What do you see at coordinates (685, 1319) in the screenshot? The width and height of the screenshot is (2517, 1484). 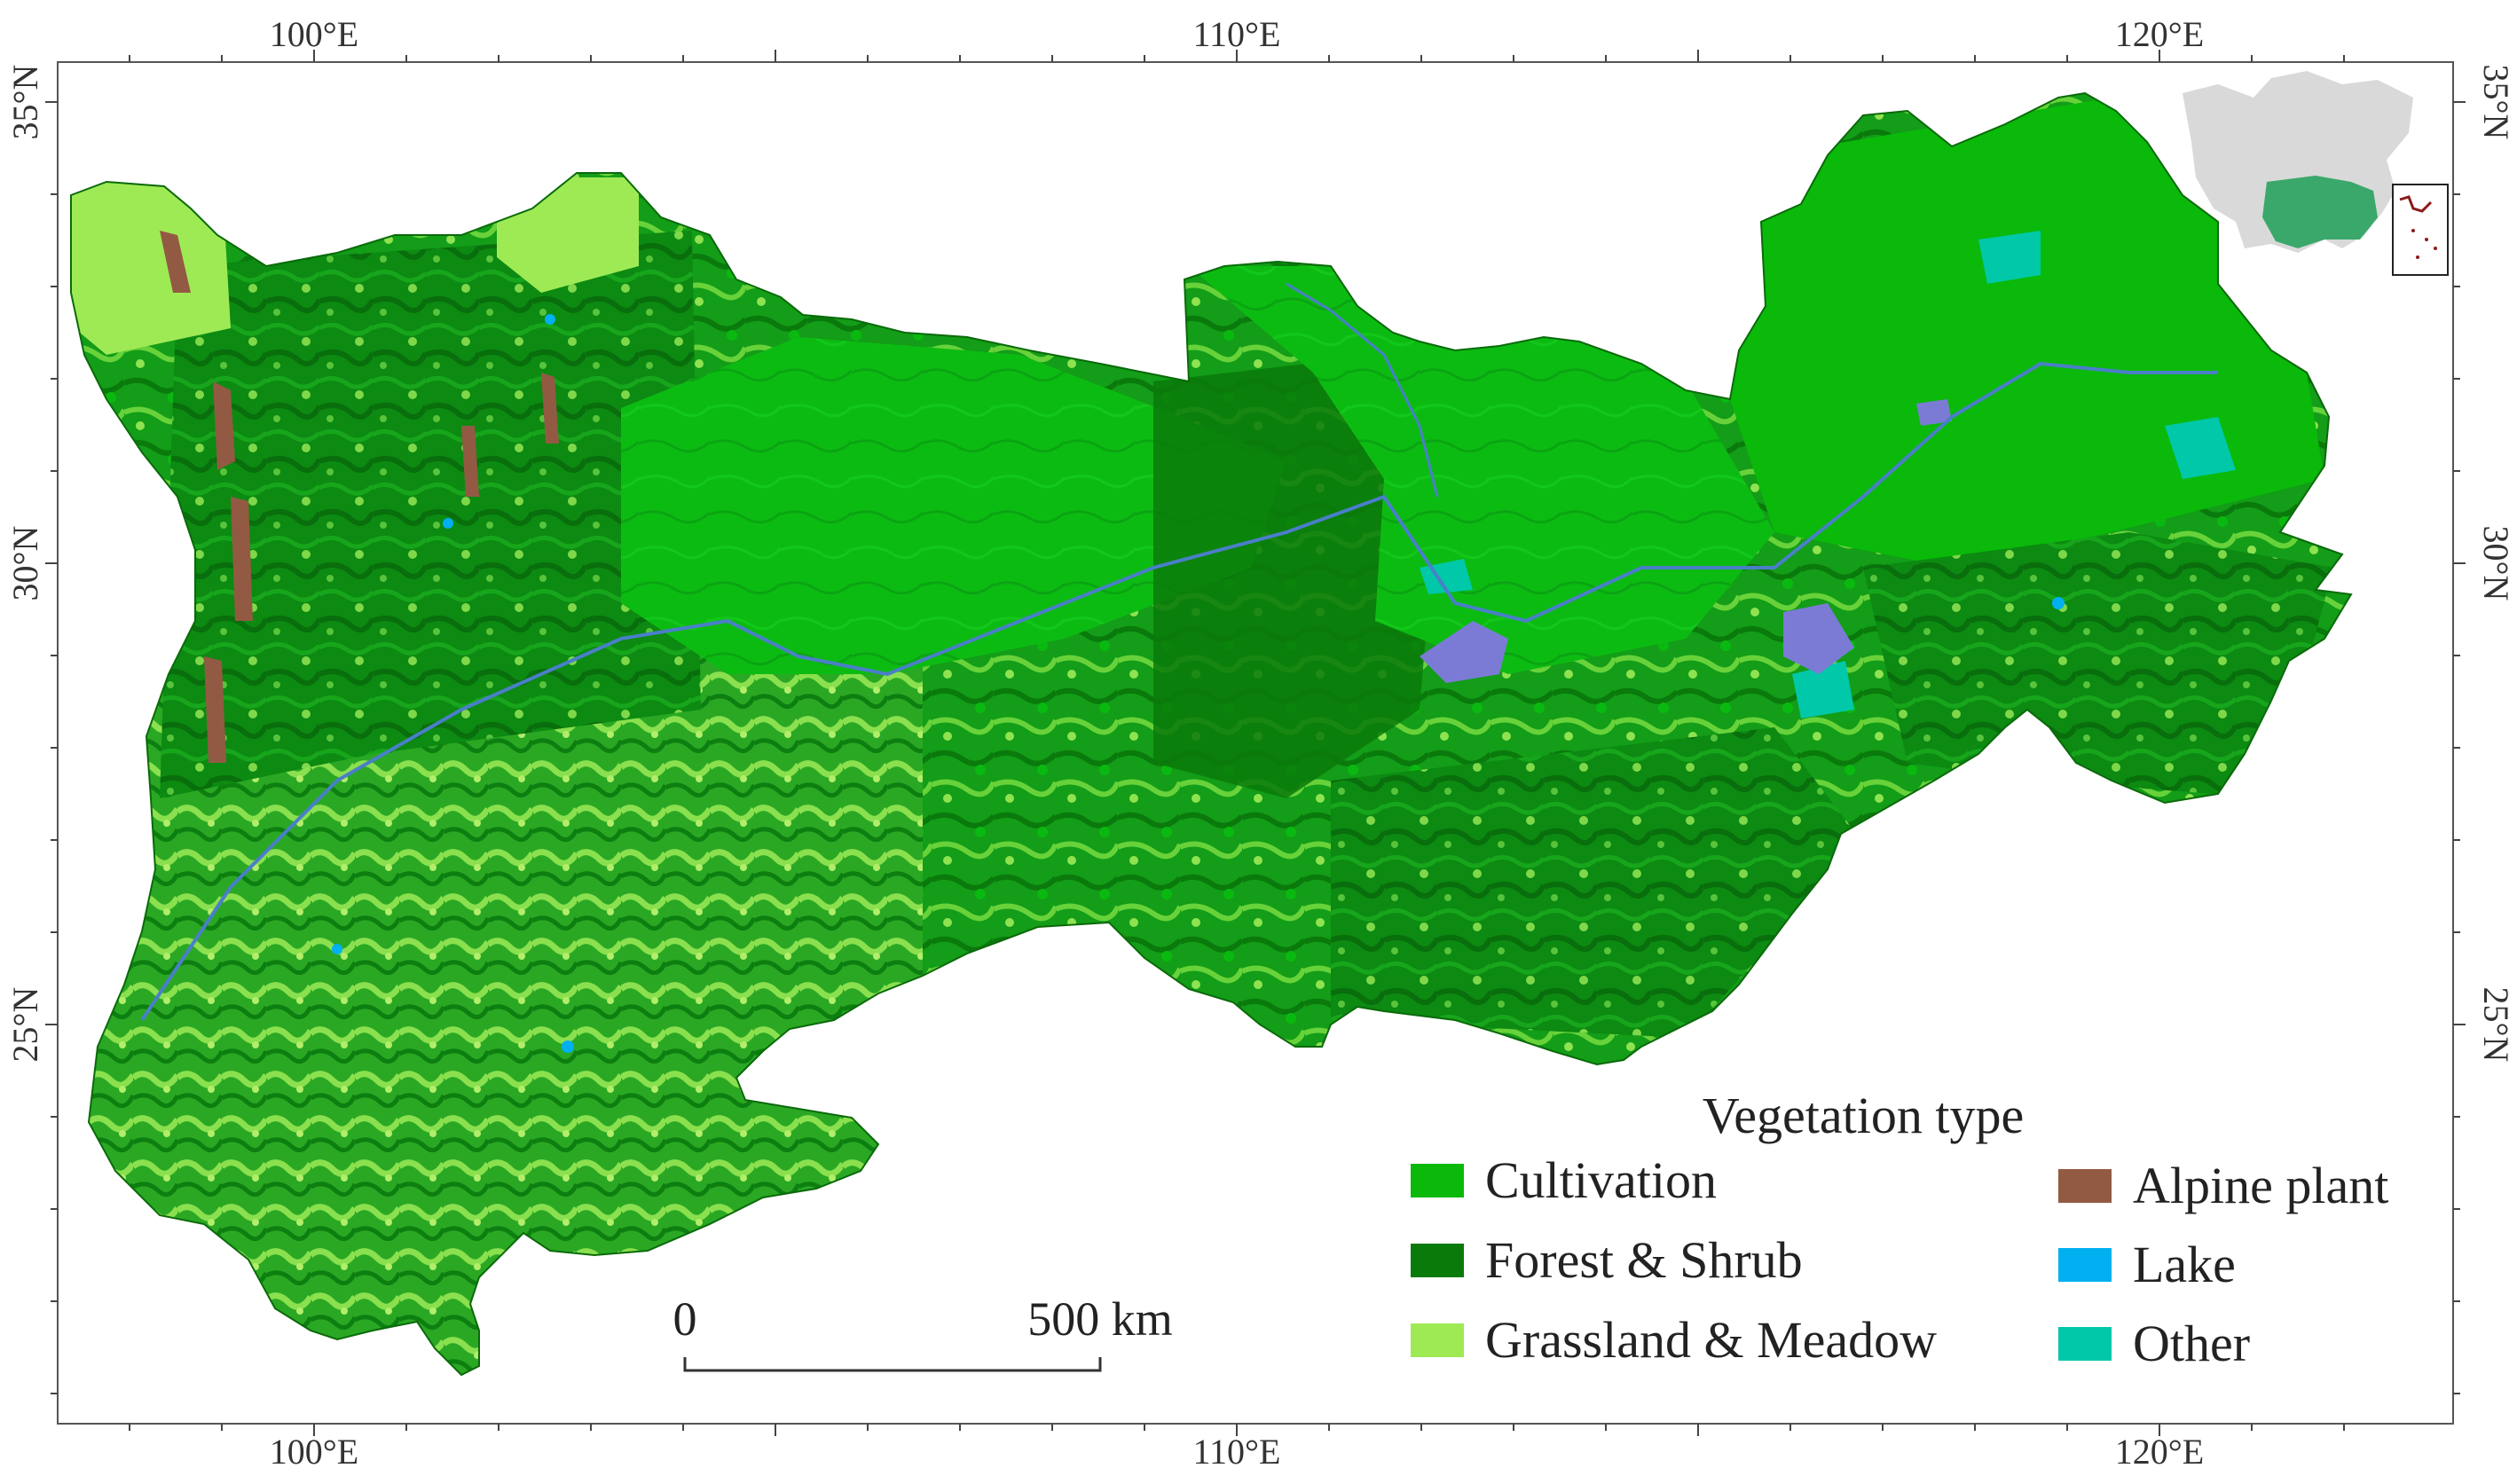 I see `scale-start-label: 0` at bounding box center [685, 1319].